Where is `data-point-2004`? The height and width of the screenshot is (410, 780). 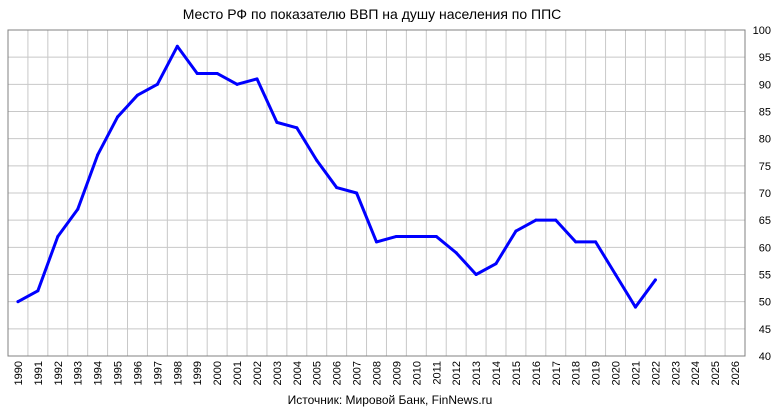 data-point-2004 is located at coordinates (297, 128).